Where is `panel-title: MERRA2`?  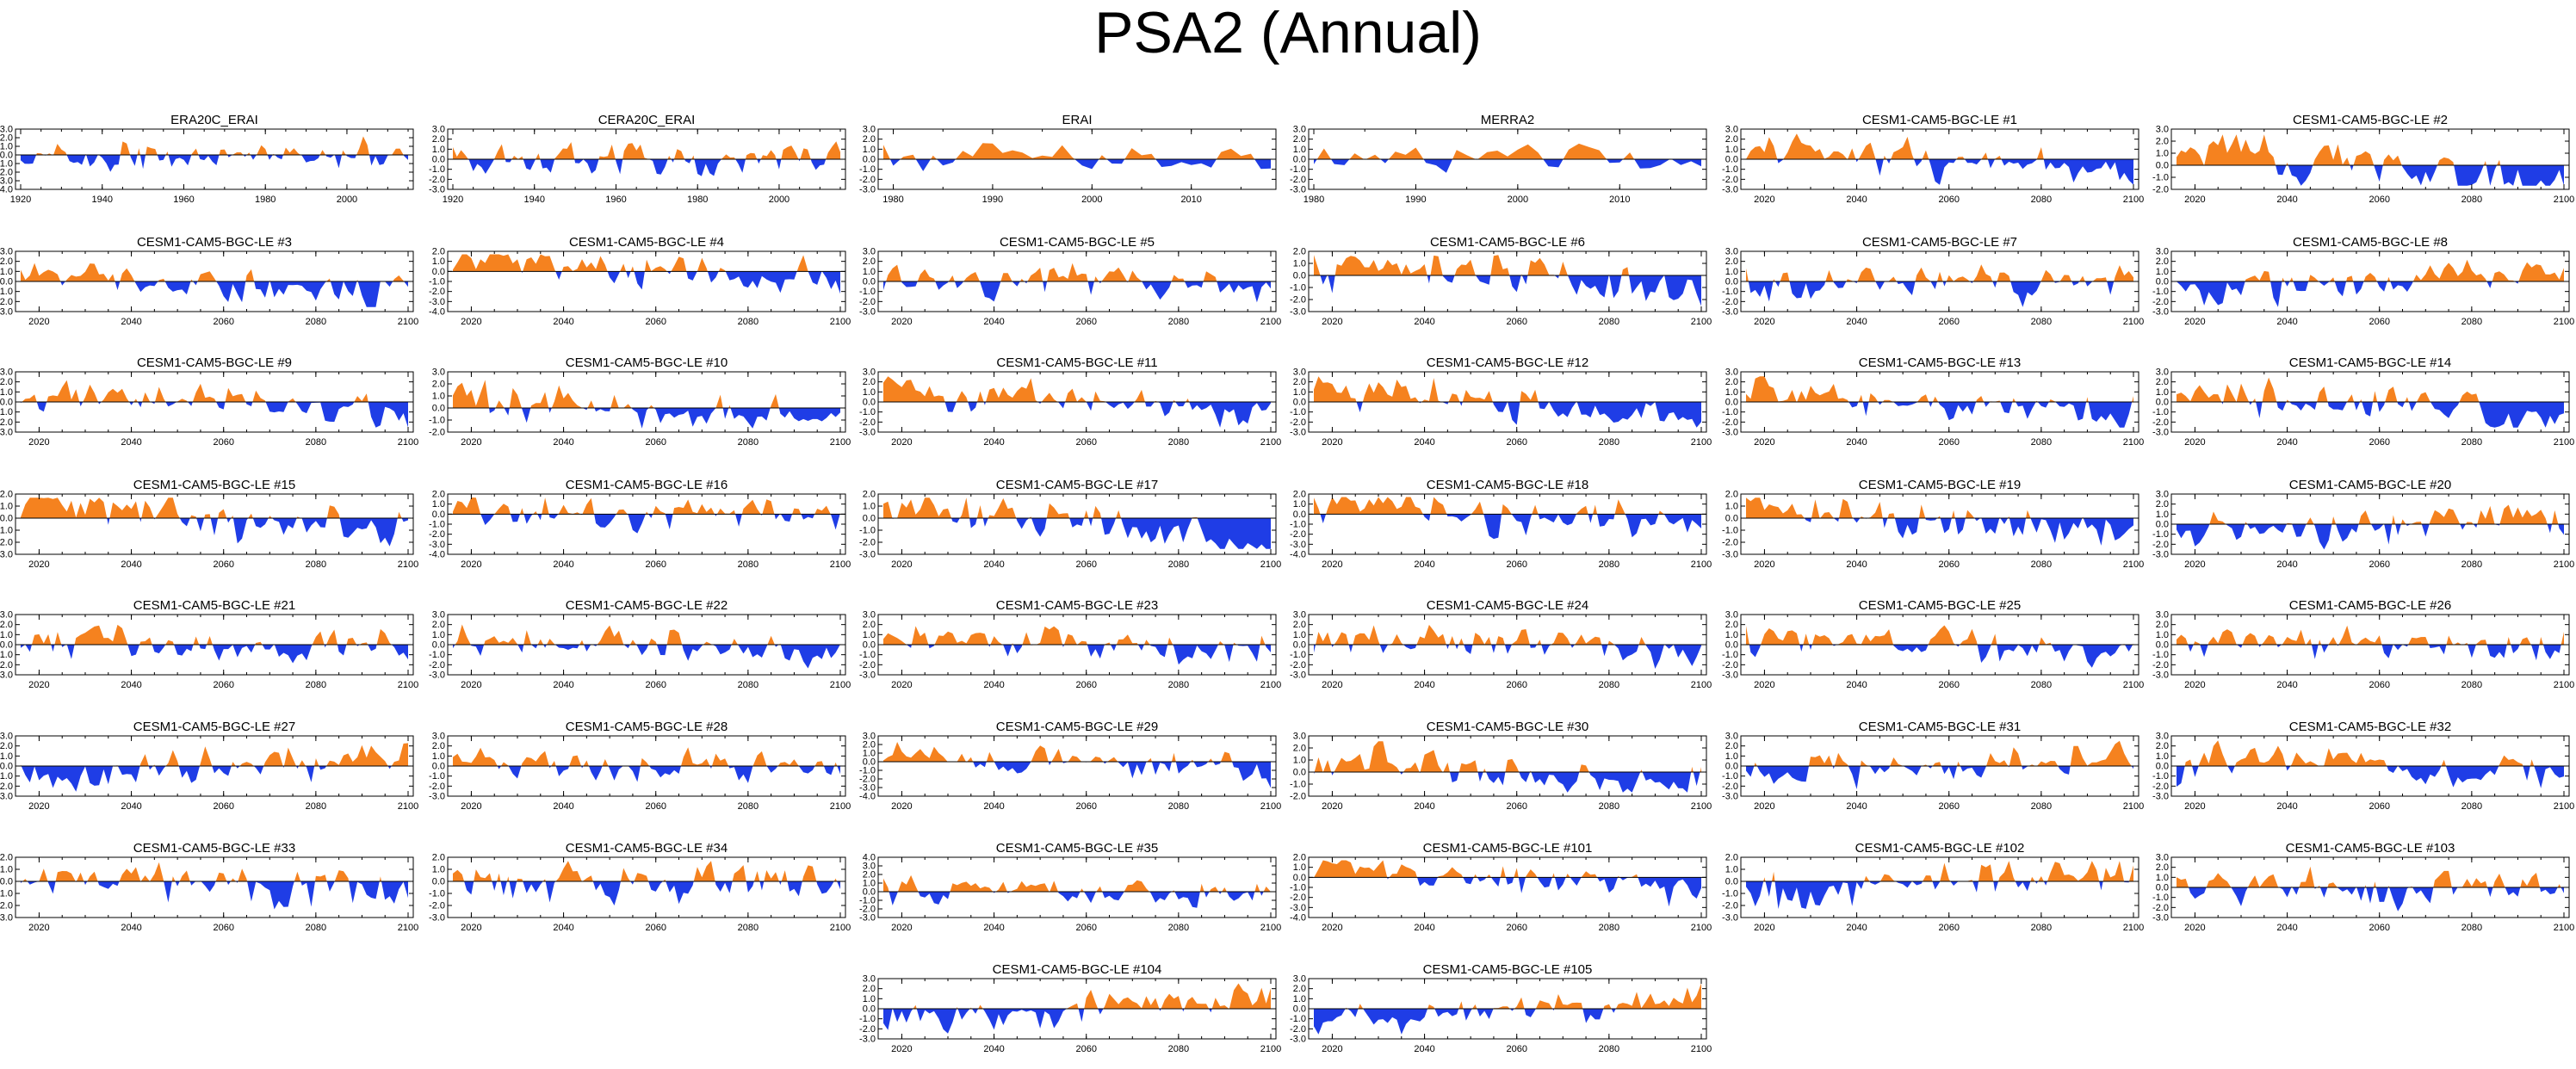
panel-title: MERRA2 is located at coordinates (1508, 120).